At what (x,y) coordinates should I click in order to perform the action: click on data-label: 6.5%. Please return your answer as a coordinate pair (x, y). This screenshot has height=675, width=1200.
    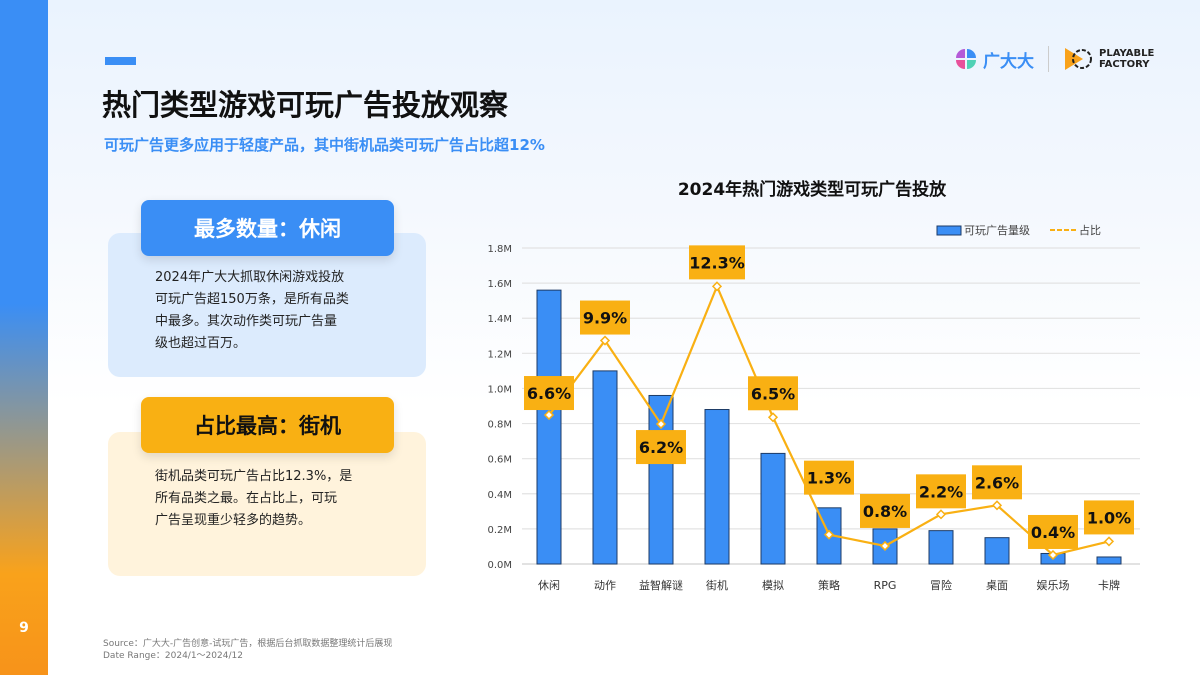
    Looking at the image, I should click on (773, 393).